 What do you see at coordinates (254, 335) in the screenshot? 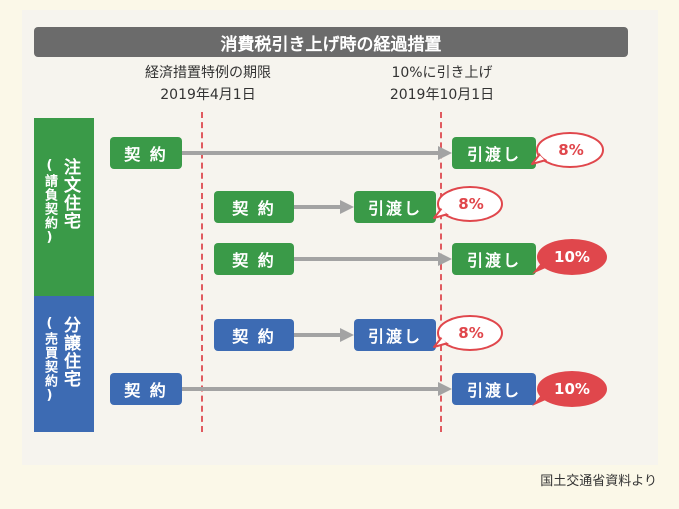
I see `contract-box-4: 契 約` at bounding box center [254, 335].